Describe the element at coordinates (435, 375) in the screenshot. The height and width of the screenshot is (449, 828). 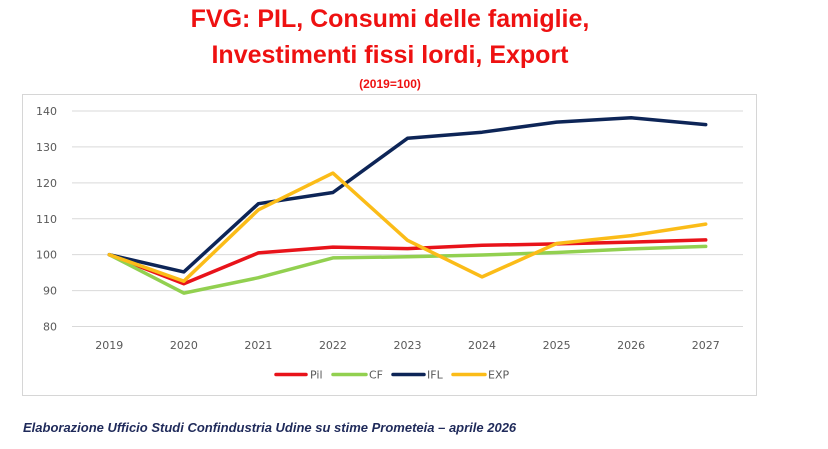
I see `legend-label-ifl: IFL` at that location.